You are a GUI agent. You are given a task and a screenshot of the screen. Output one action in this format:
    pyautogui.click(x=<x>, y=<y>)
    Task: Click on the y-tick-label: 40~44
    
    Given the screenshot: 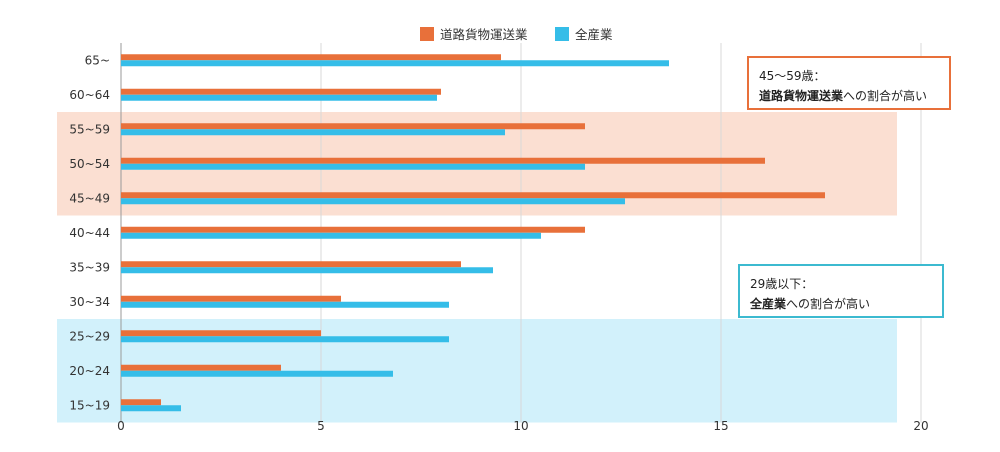 What is the action you would take?
    pyautogui.click(x=89, y=233)
    